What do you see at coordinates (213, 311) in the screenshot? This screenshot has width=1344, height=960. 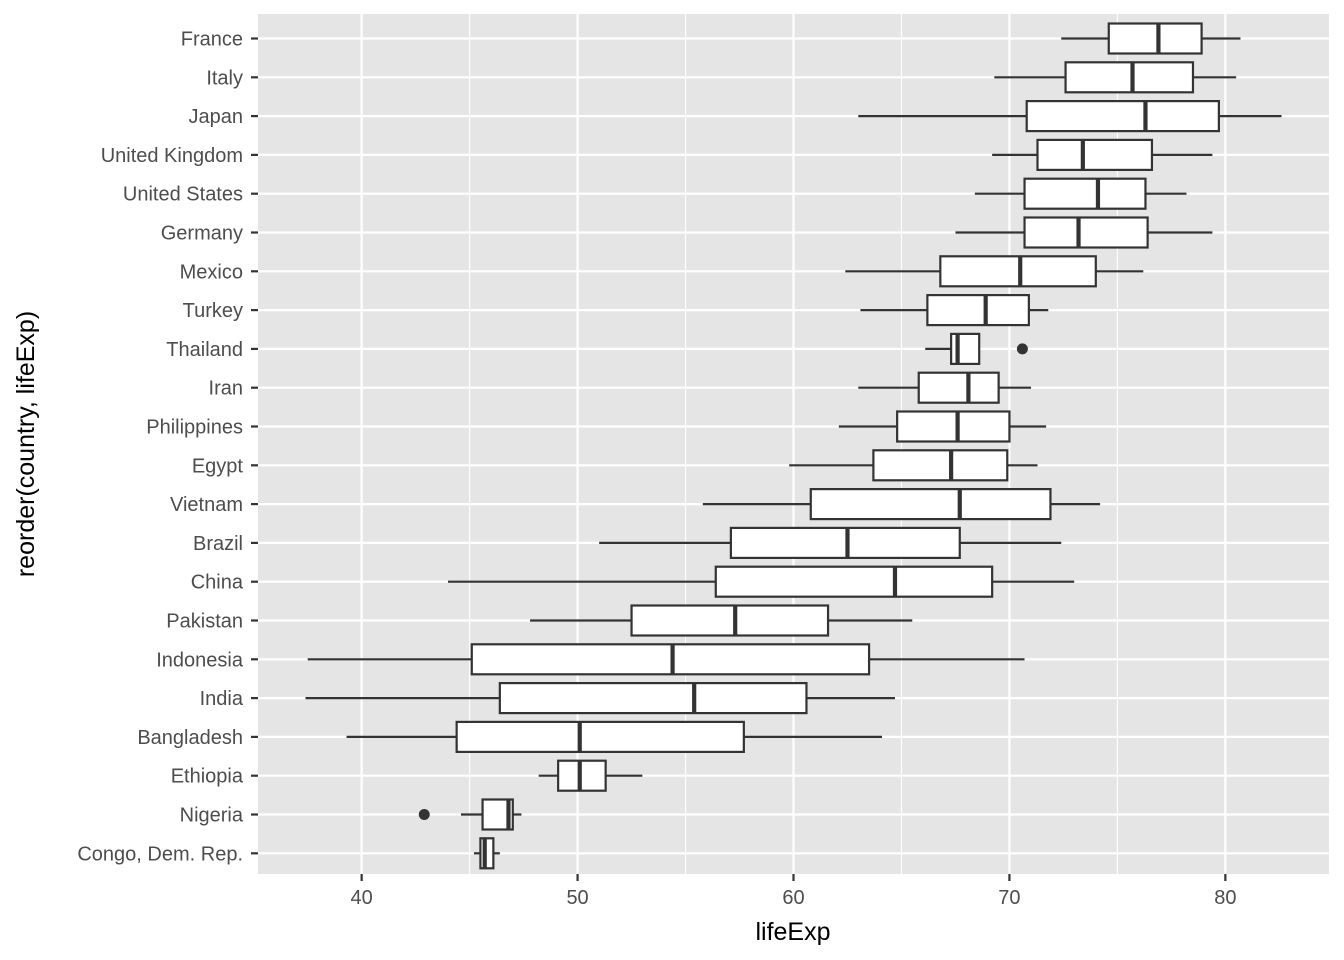 I see `y-tick-label: Turkey` at bounding box center [213, 311].